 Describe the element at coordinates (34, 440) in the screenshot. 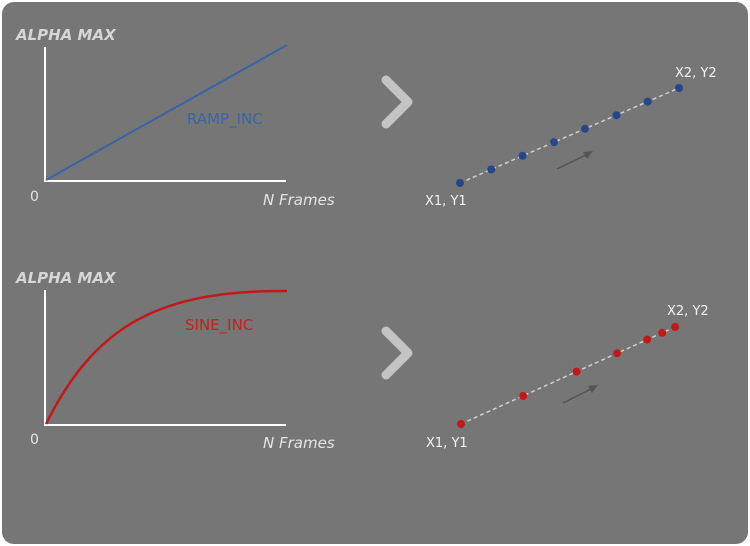

I see `sine-origin-label: 0` at that location.